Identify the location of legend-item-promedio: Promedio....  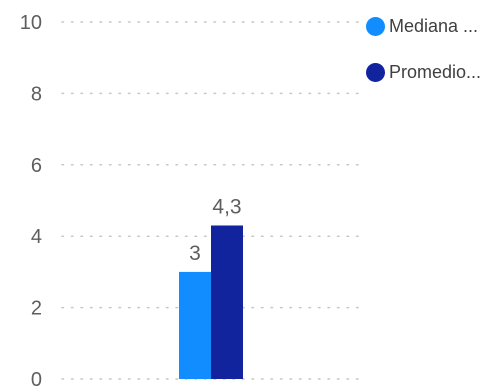
(433, 72).